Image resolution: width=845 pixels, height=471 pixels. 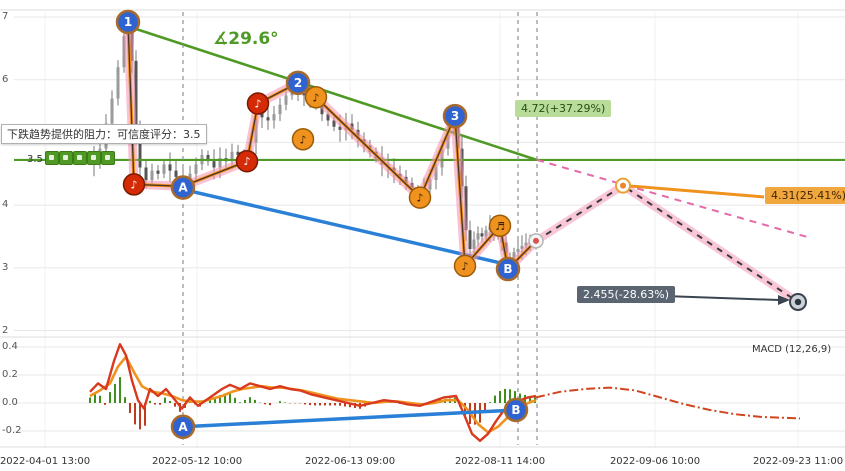 I want to click on time-tick: 2022-05-12 10:00, so click(x=197, y=461).